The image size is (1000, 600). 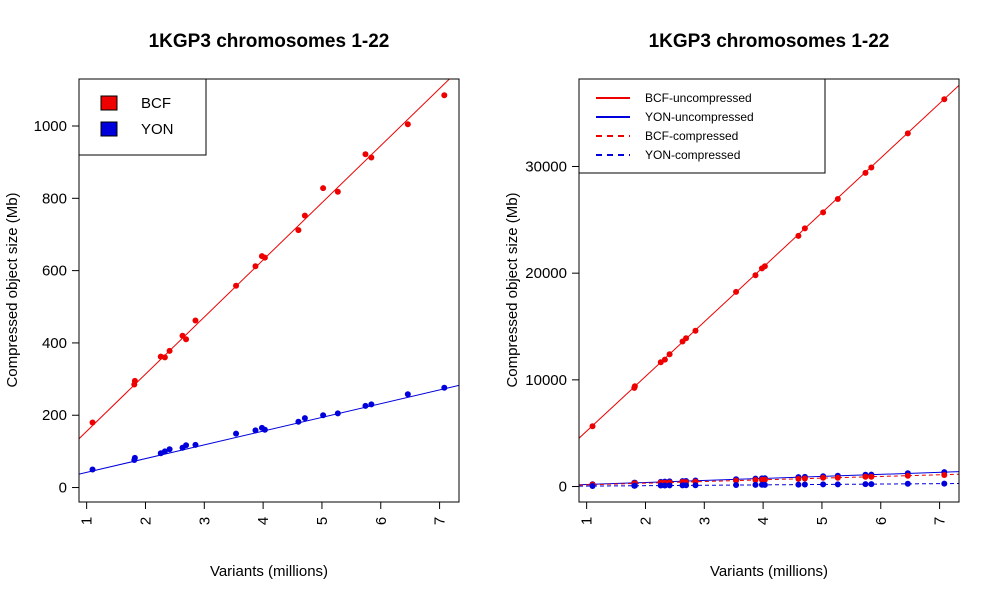 What do you see at coordinates (546, 166) in the screenshot?
I see `right-y-tick-label: 30000` at bounding box center [546, 166].